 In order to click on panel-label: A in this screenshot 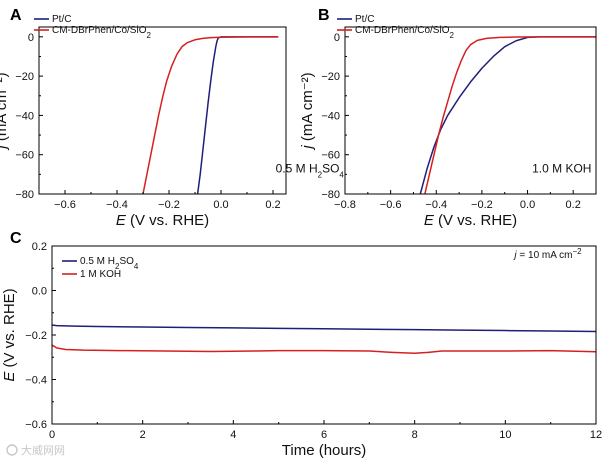, I will do `click(16, 15)`.